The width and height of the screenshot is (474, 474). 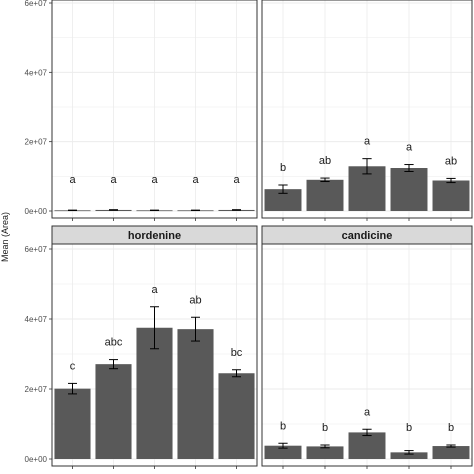 What do you see at coordinates (5, 237) in the screenshot?
I see `y-axis-label: Mean (Area)` at bounding box center [5, 237].